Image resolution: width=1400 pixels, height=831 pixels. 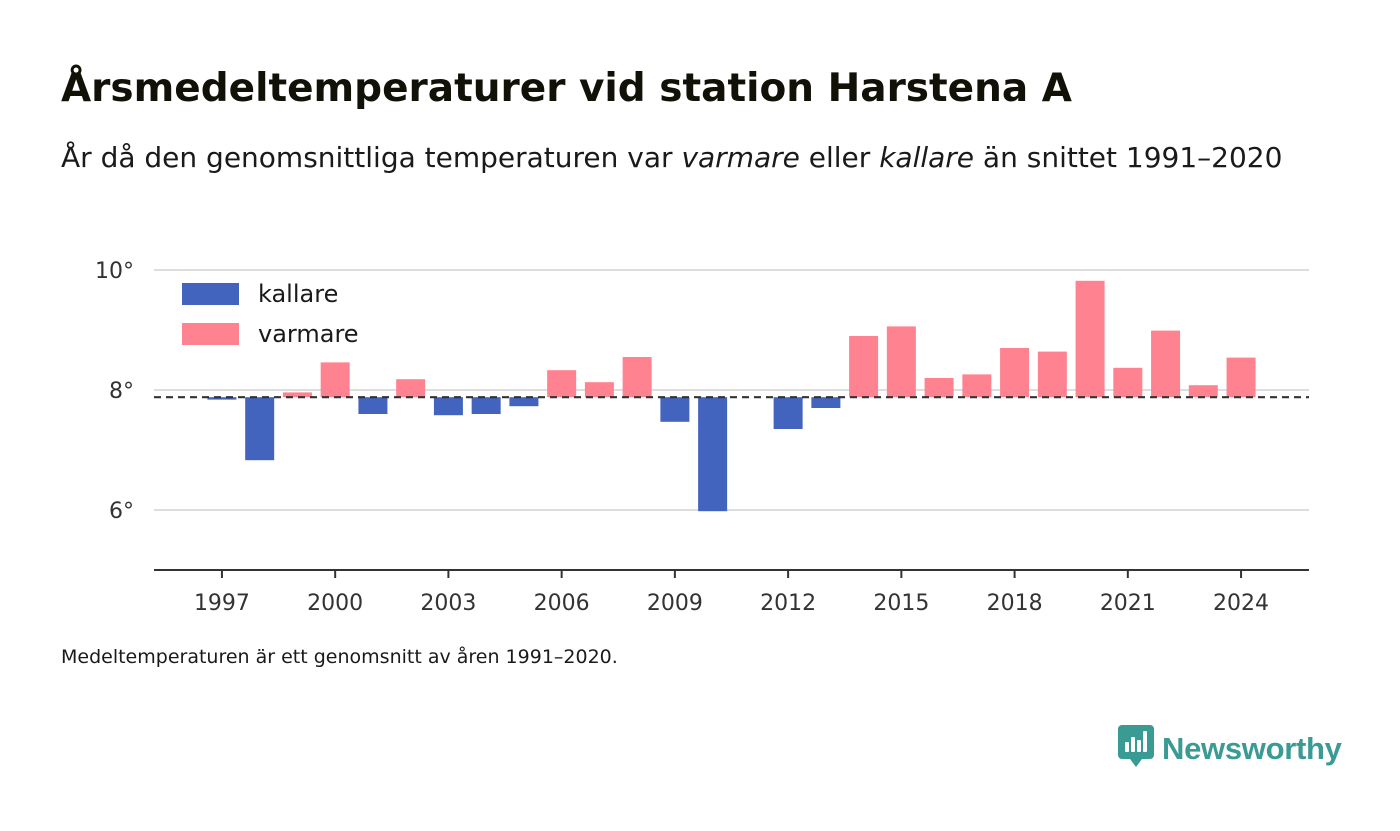 I want to click on subtitle-cold-word: kallare, so click(x=927, y=157).